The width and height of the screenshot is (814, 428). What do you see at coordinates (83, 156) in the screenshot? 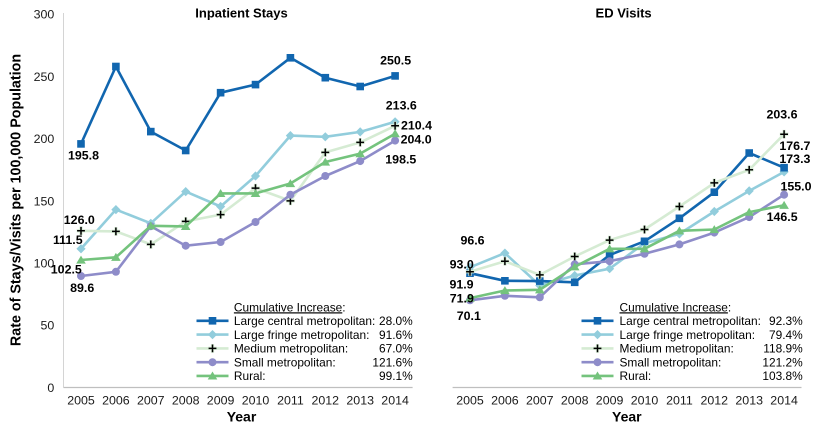
I see `svg-text: 195.8` at bounding box center [83, 156].